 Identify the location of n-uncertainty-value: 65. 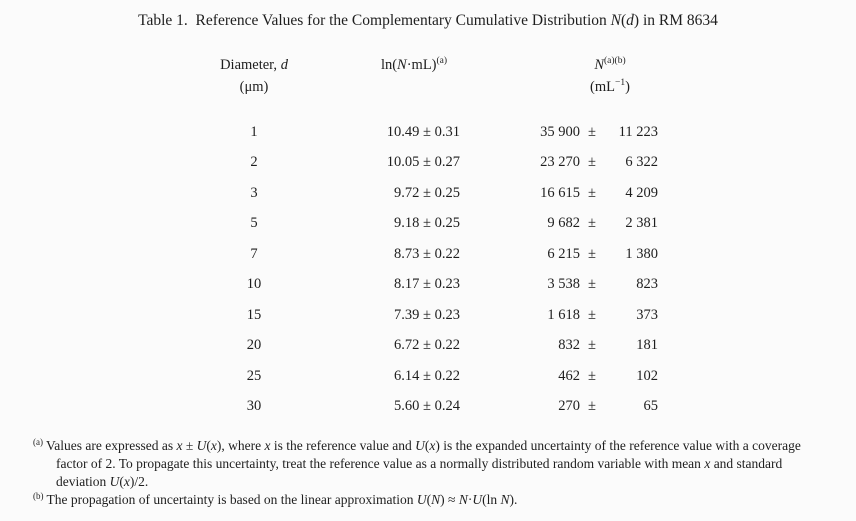
(651, 406).